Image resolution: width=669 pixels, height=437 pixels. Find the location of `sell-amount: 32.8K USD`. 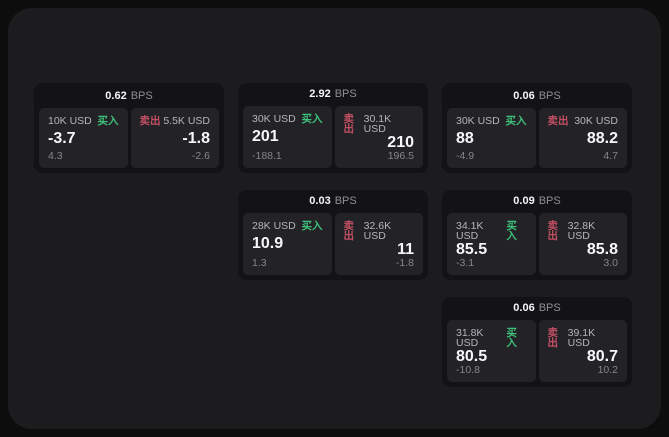

sell-amount: 32.8K USD is located at coordinates (581, 230).